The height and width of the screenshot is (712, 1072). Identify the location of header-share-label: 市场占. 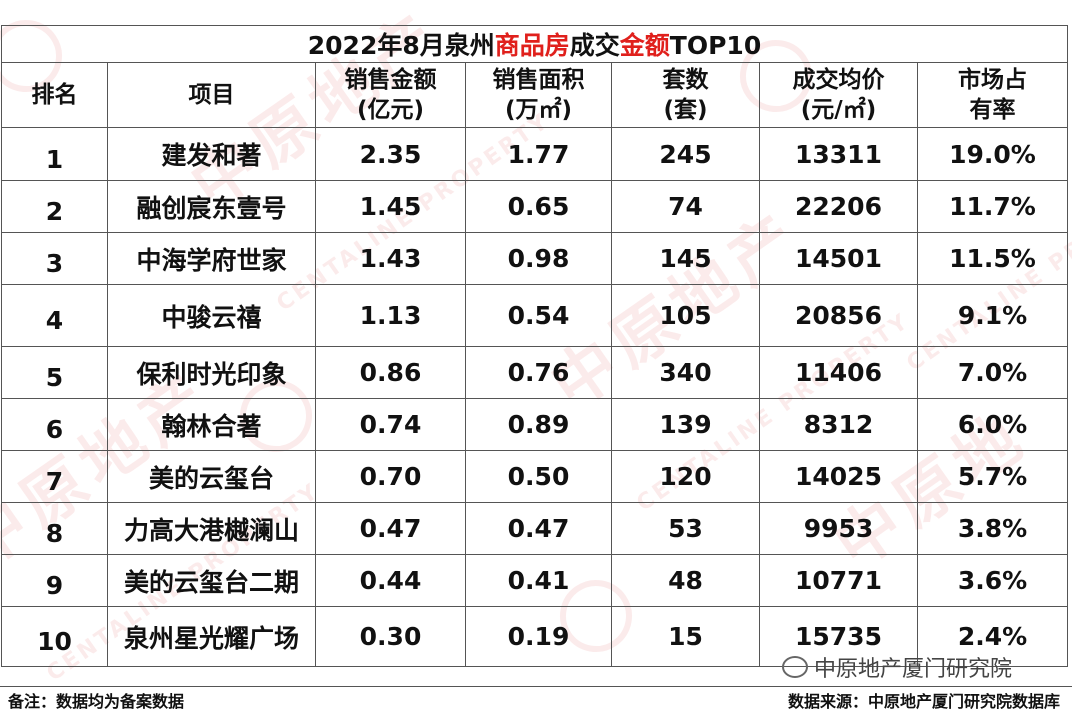
(992, 80).